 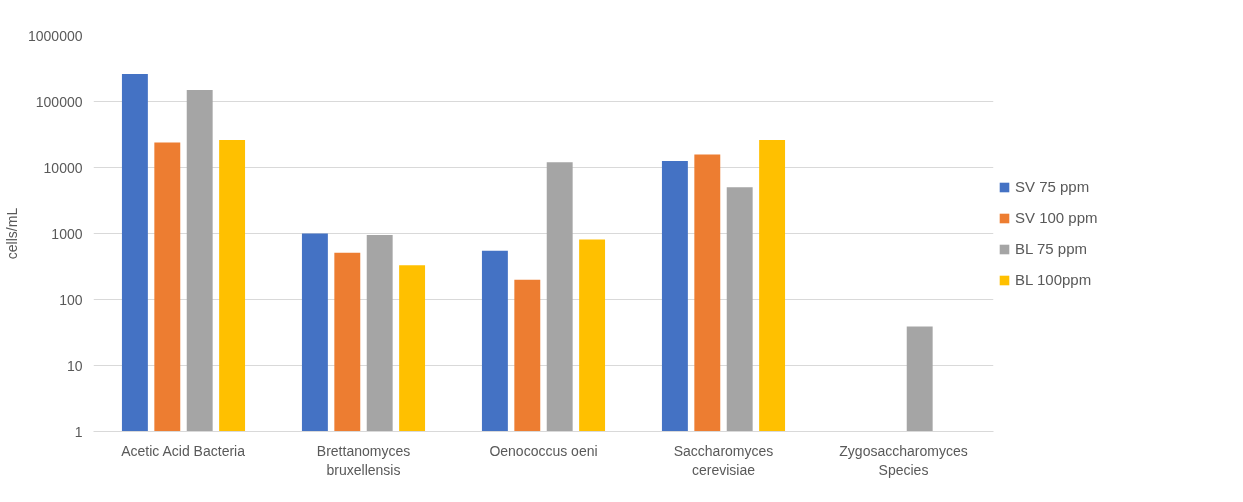 I want to click on legend-label: BL 75 ppm, so click(x=1051, y=248).